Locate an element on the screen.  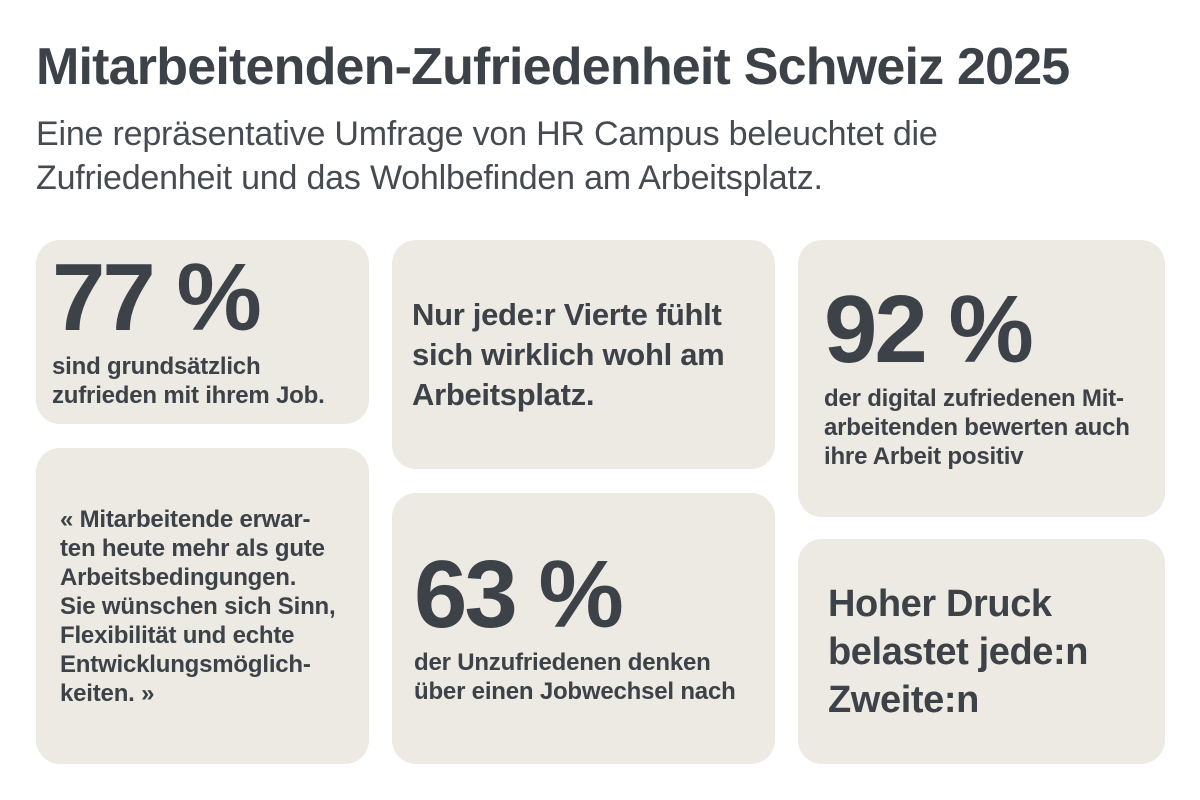
card-statement-pressure: Hoher Druck belastet jede:n Zweite:n is located at coordinates (981, 651).